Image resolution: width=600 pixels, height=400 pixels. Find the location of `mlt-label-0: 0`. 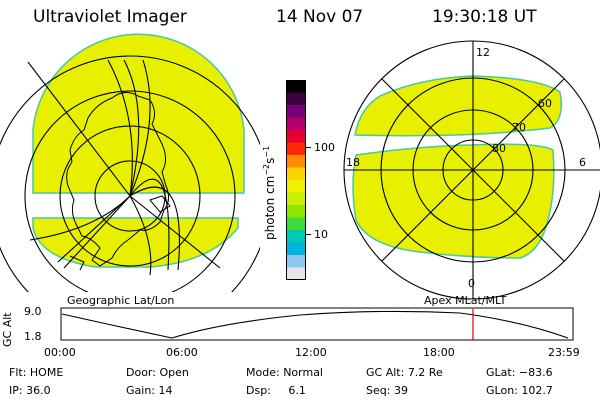

mlt-label-0: 0 is located at coordinates (471, 283).